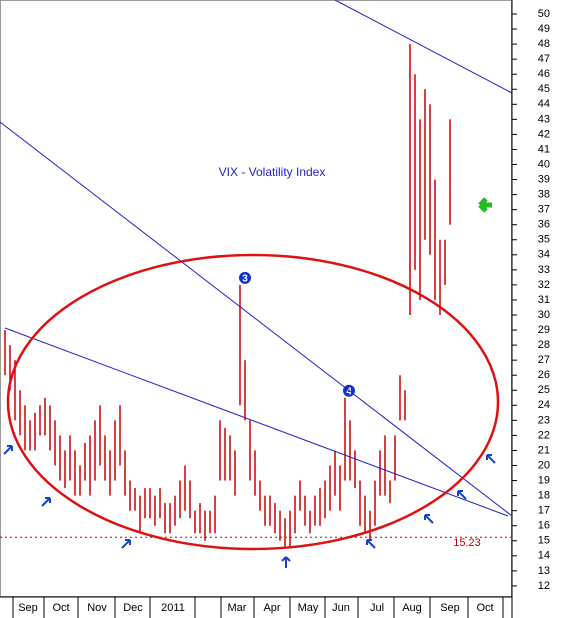  What do you see at coordinates (544, 496) in the screenshot?
I see `y-tick-label: 18` at bounding box center [544, 496].